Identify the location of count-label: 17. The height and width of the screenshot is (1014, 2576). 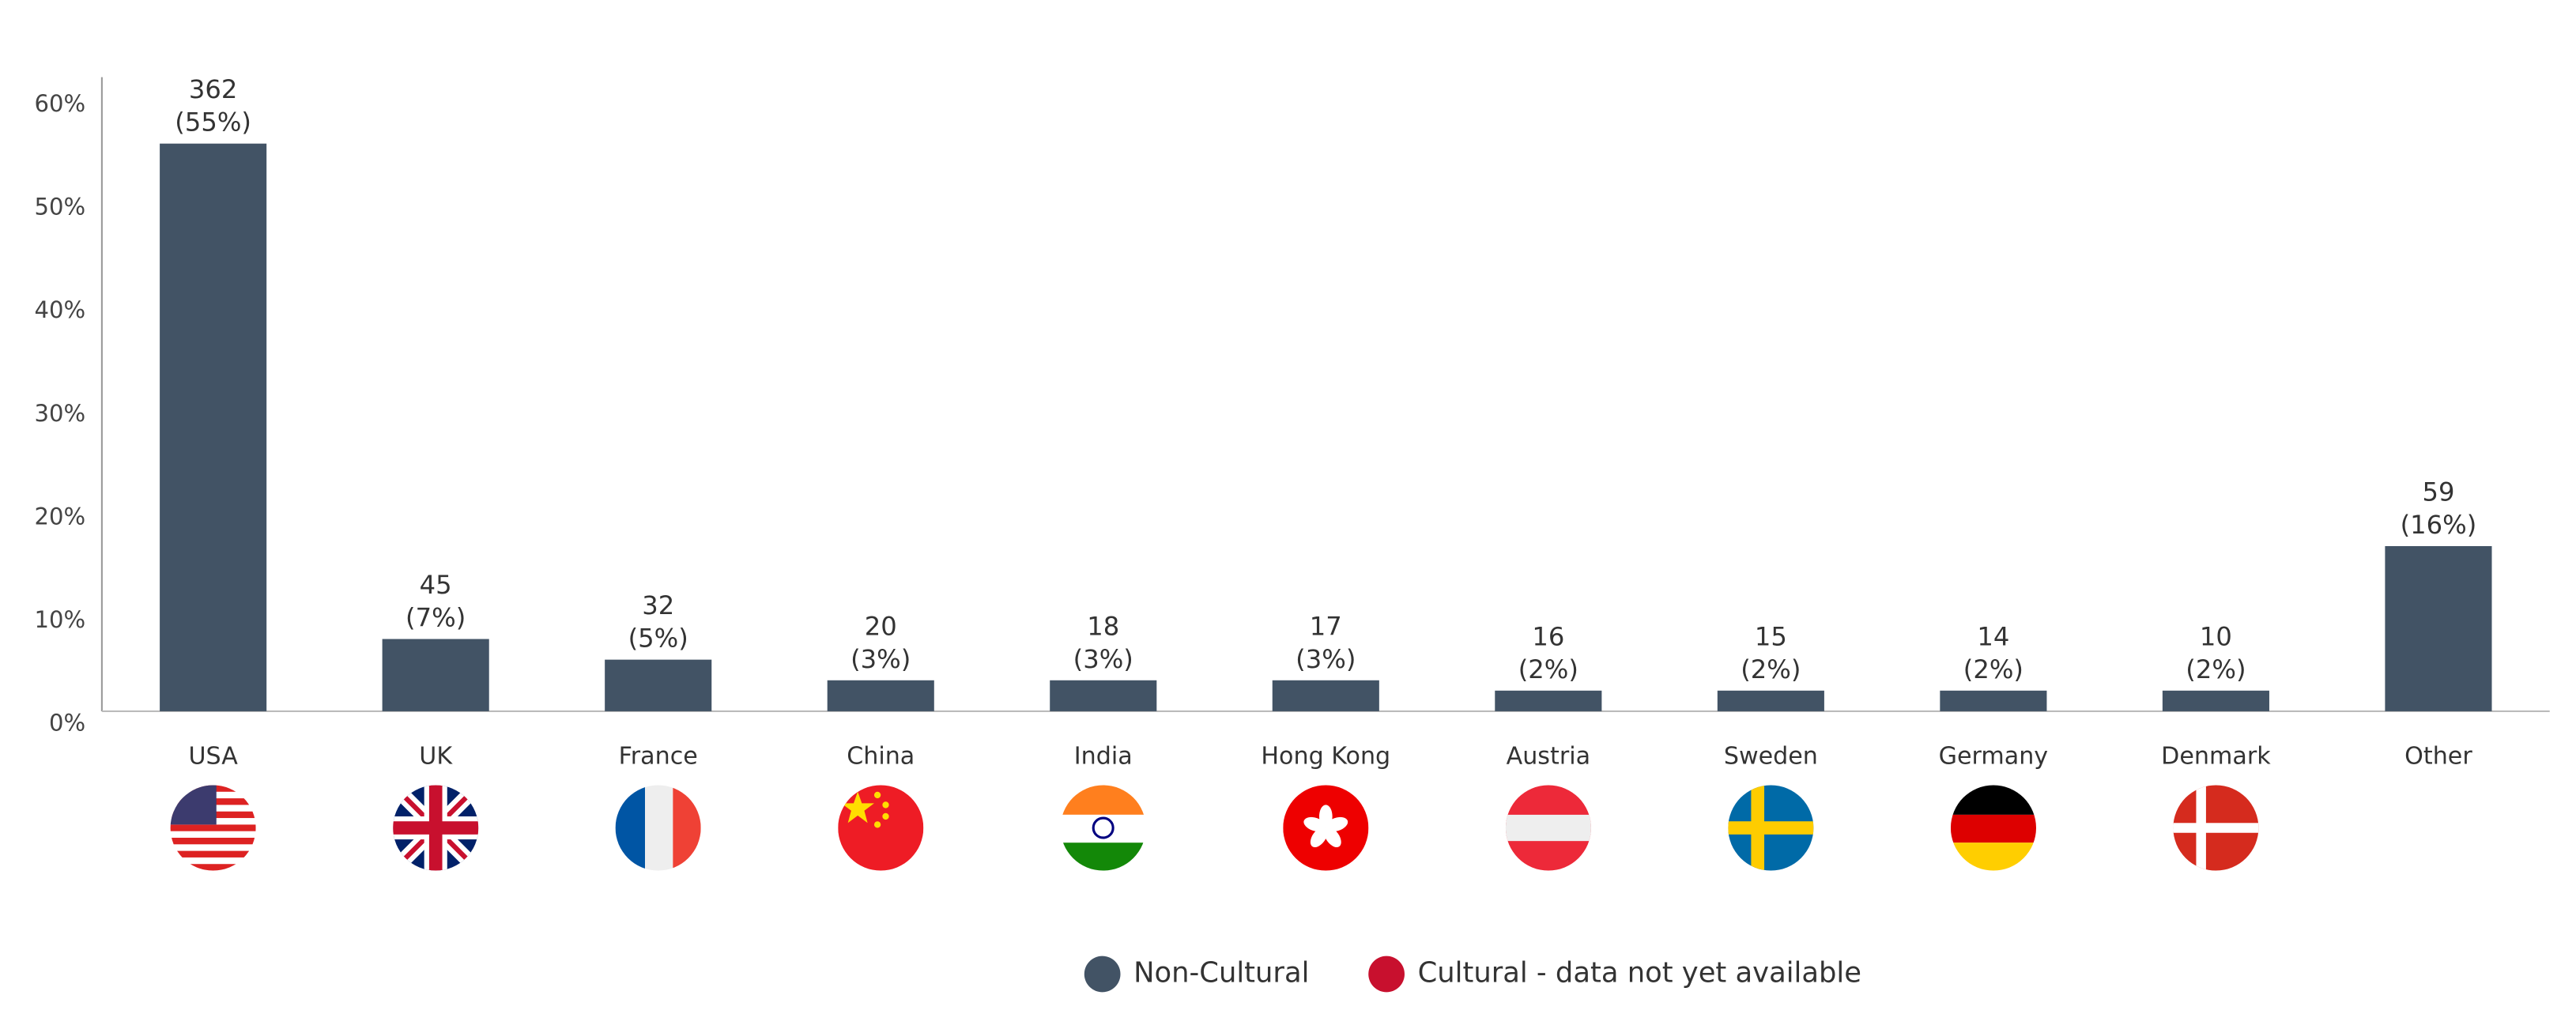
(1326, 626).